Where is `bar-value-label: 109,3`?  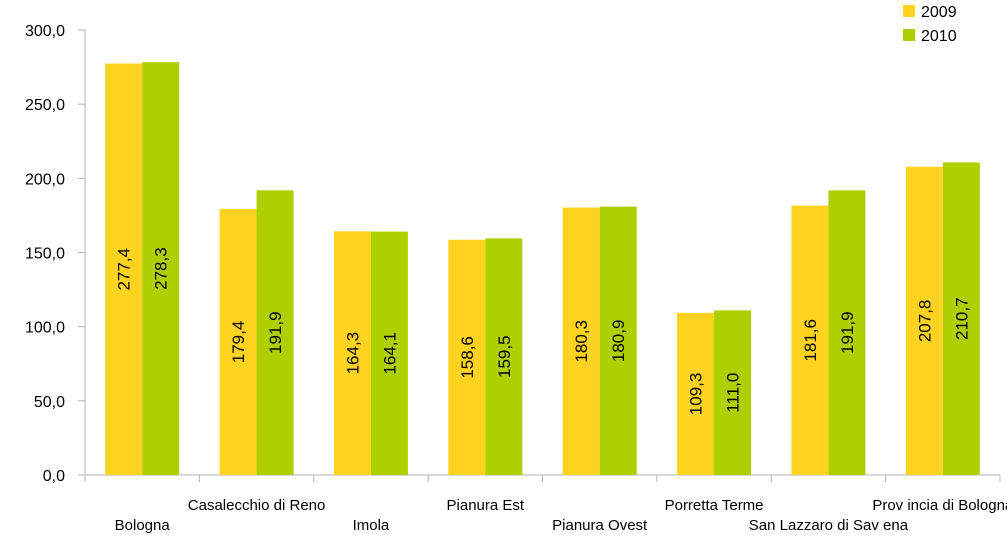
bar-value-label: 109,3 is located at coordinates (696, 394).